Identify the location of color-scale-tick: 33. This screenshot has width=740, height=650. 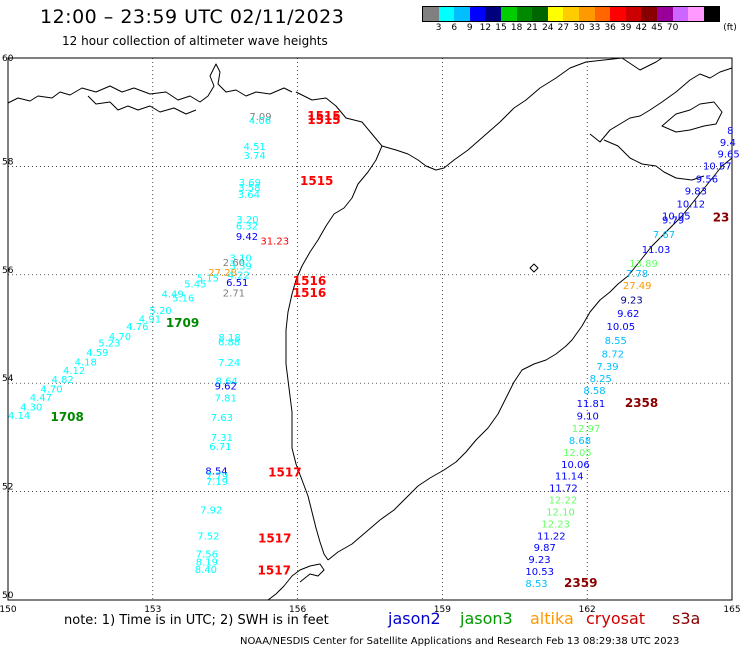
(594, 28).